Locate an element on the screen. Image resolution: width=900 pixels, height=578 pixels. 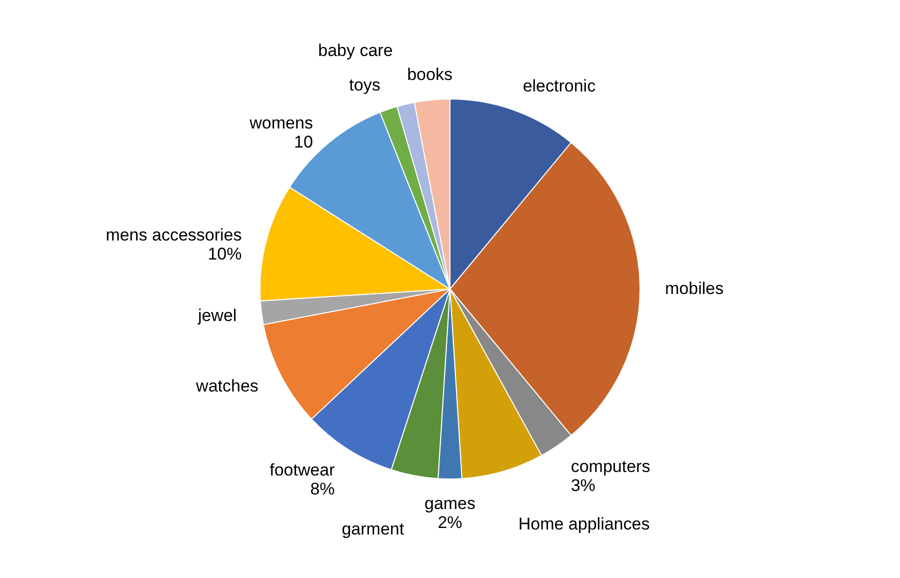
data-label: 2% is located at coordinates (450, 522).